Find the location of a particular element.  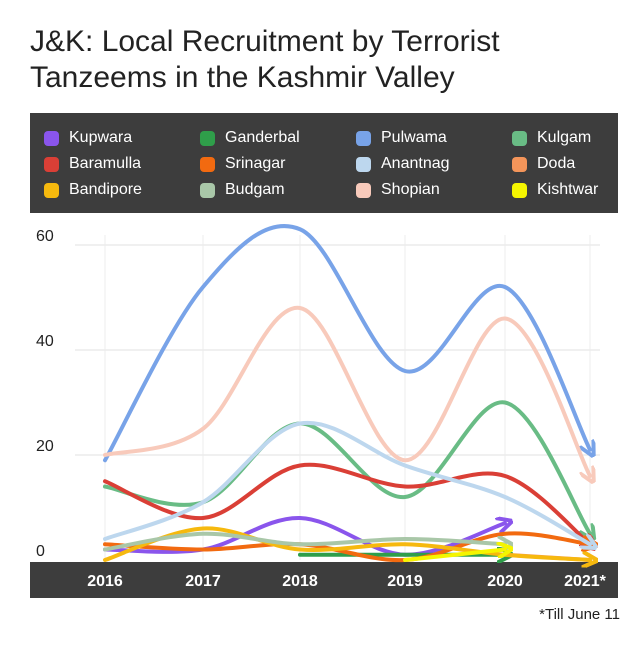

legend-label: Pulwama is located at coordinates (414, 137).